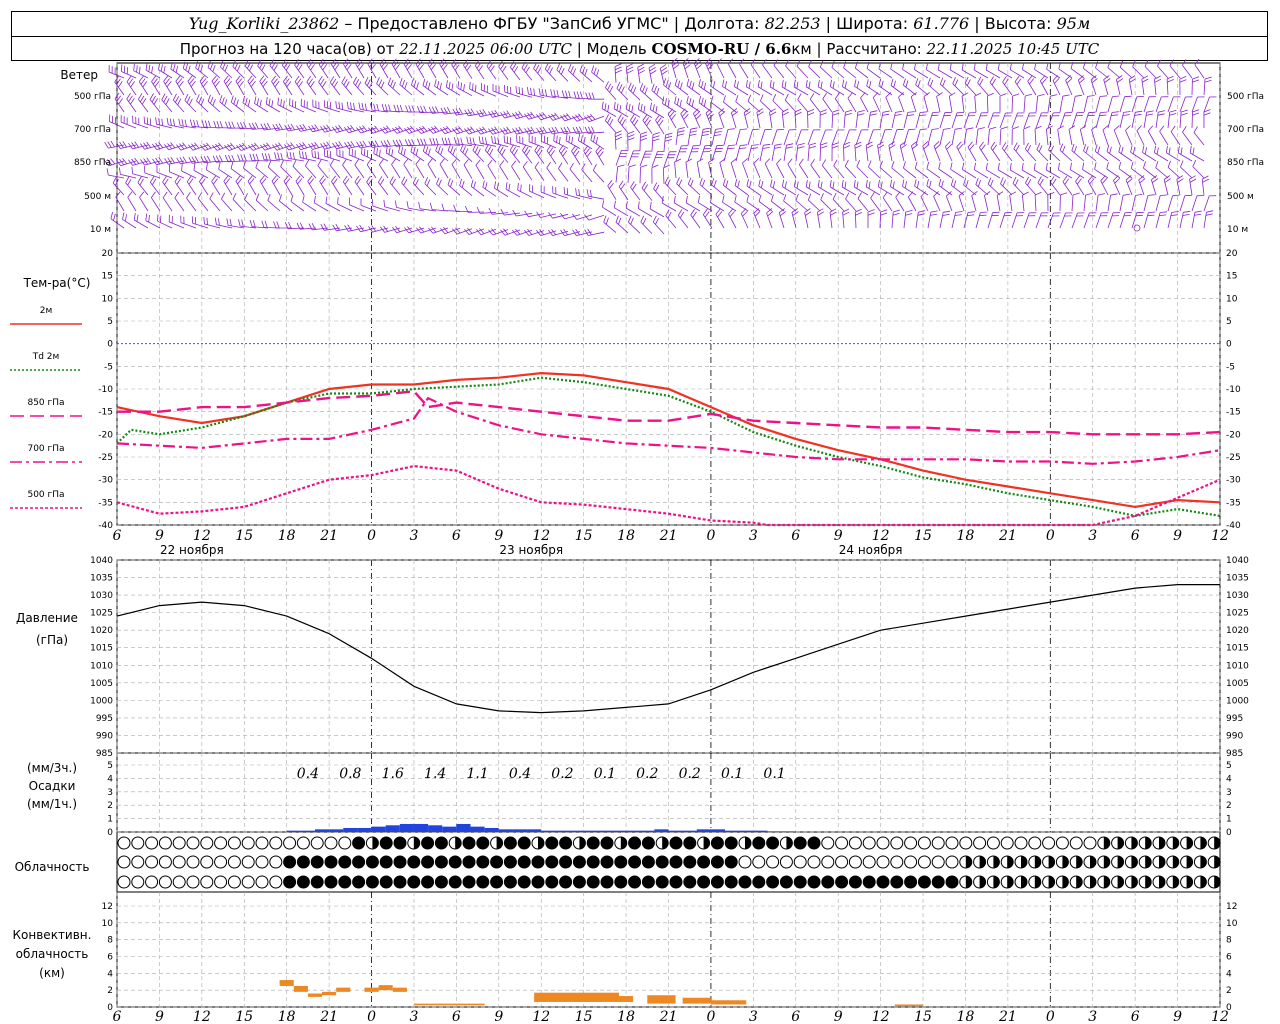  I want to click on press-ytick-left: 1010, so click(101, 666).